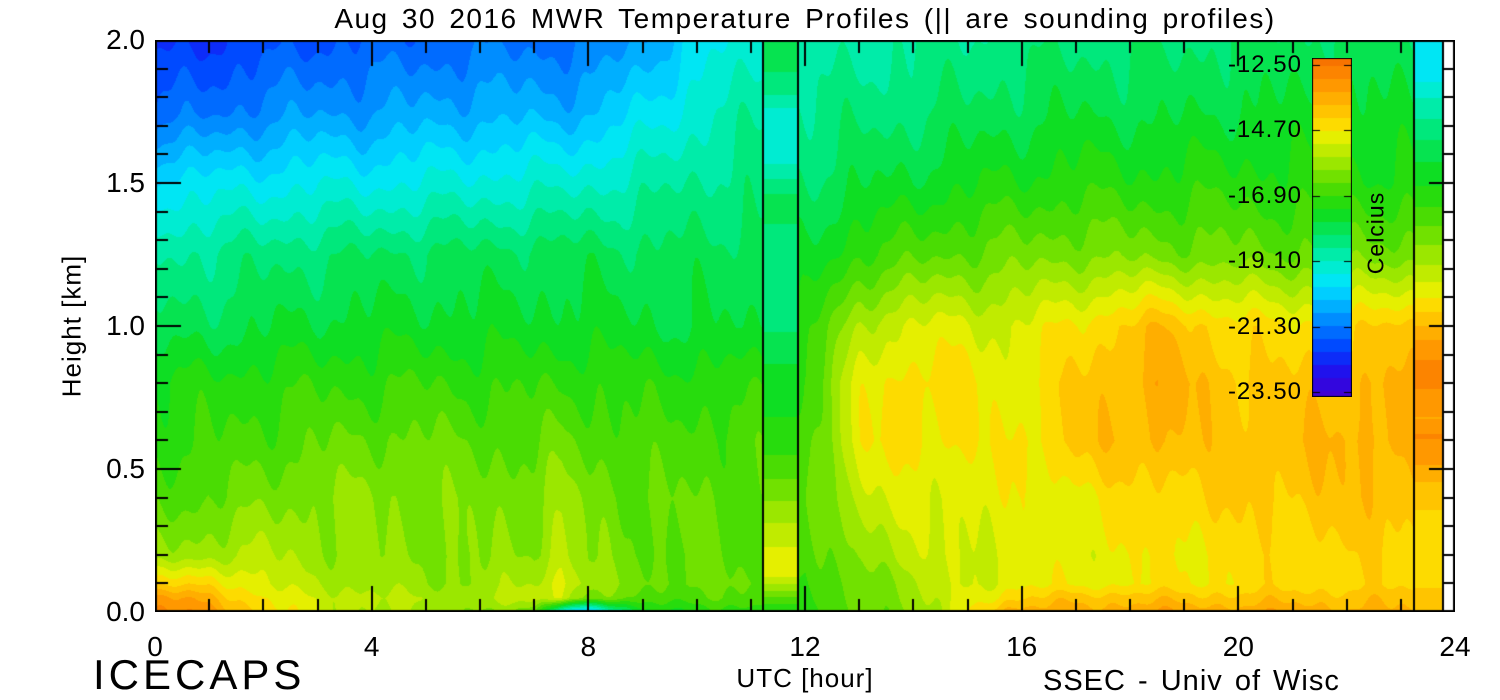 The height and width of the screenshot is (700, 1500). Describe the element at coordinates (125, 39) in the screenshot. I see `y-tick-label: 2.0` at that location.